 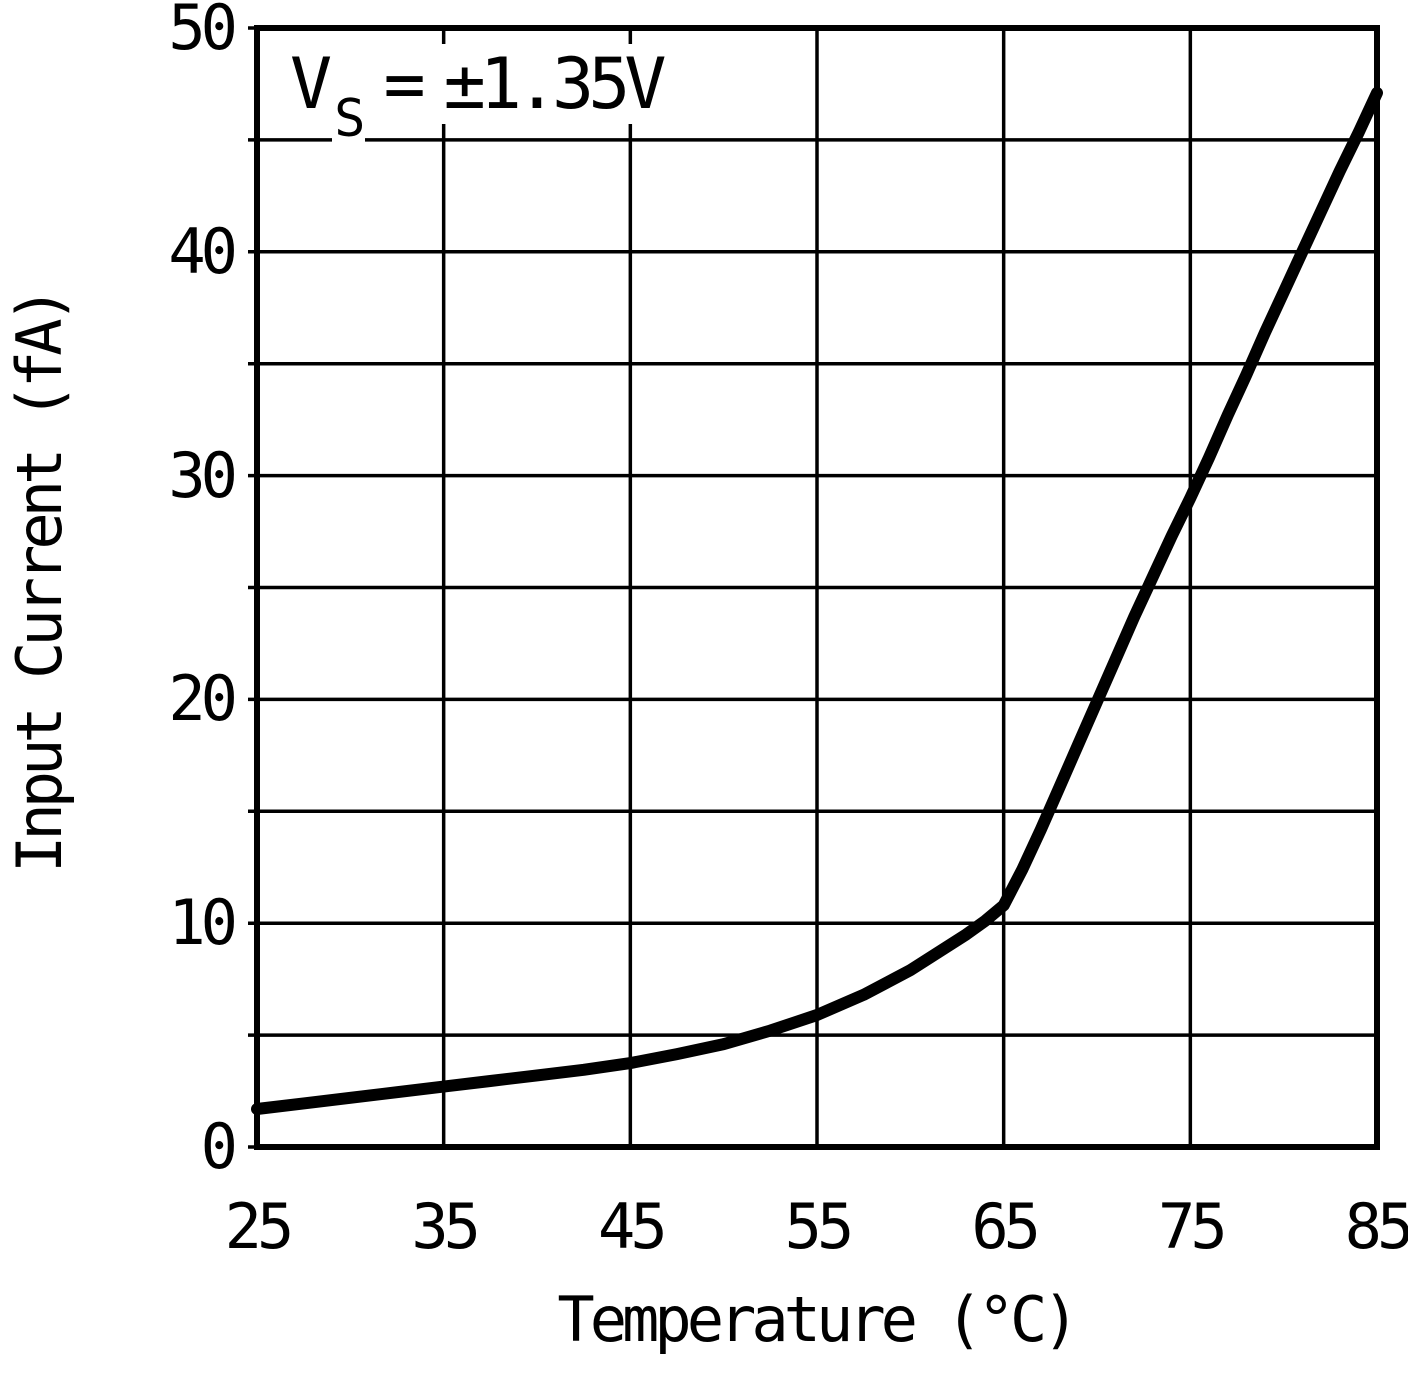 What do you see at coordinates (203, 699) in the screenshot?
I see `y-tick-label: 20` at bounding box center [203, 699].